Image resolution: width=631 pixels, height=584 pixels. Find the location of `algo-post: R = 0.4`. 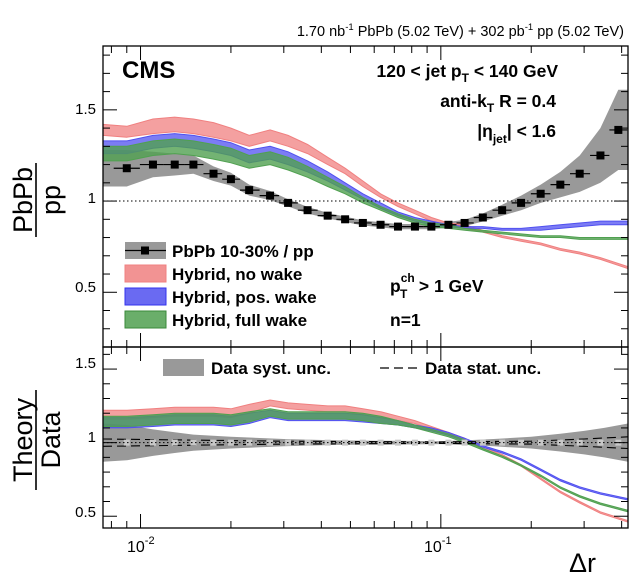

algo-post: R = 0.4 is located at coordinates (525, 101).